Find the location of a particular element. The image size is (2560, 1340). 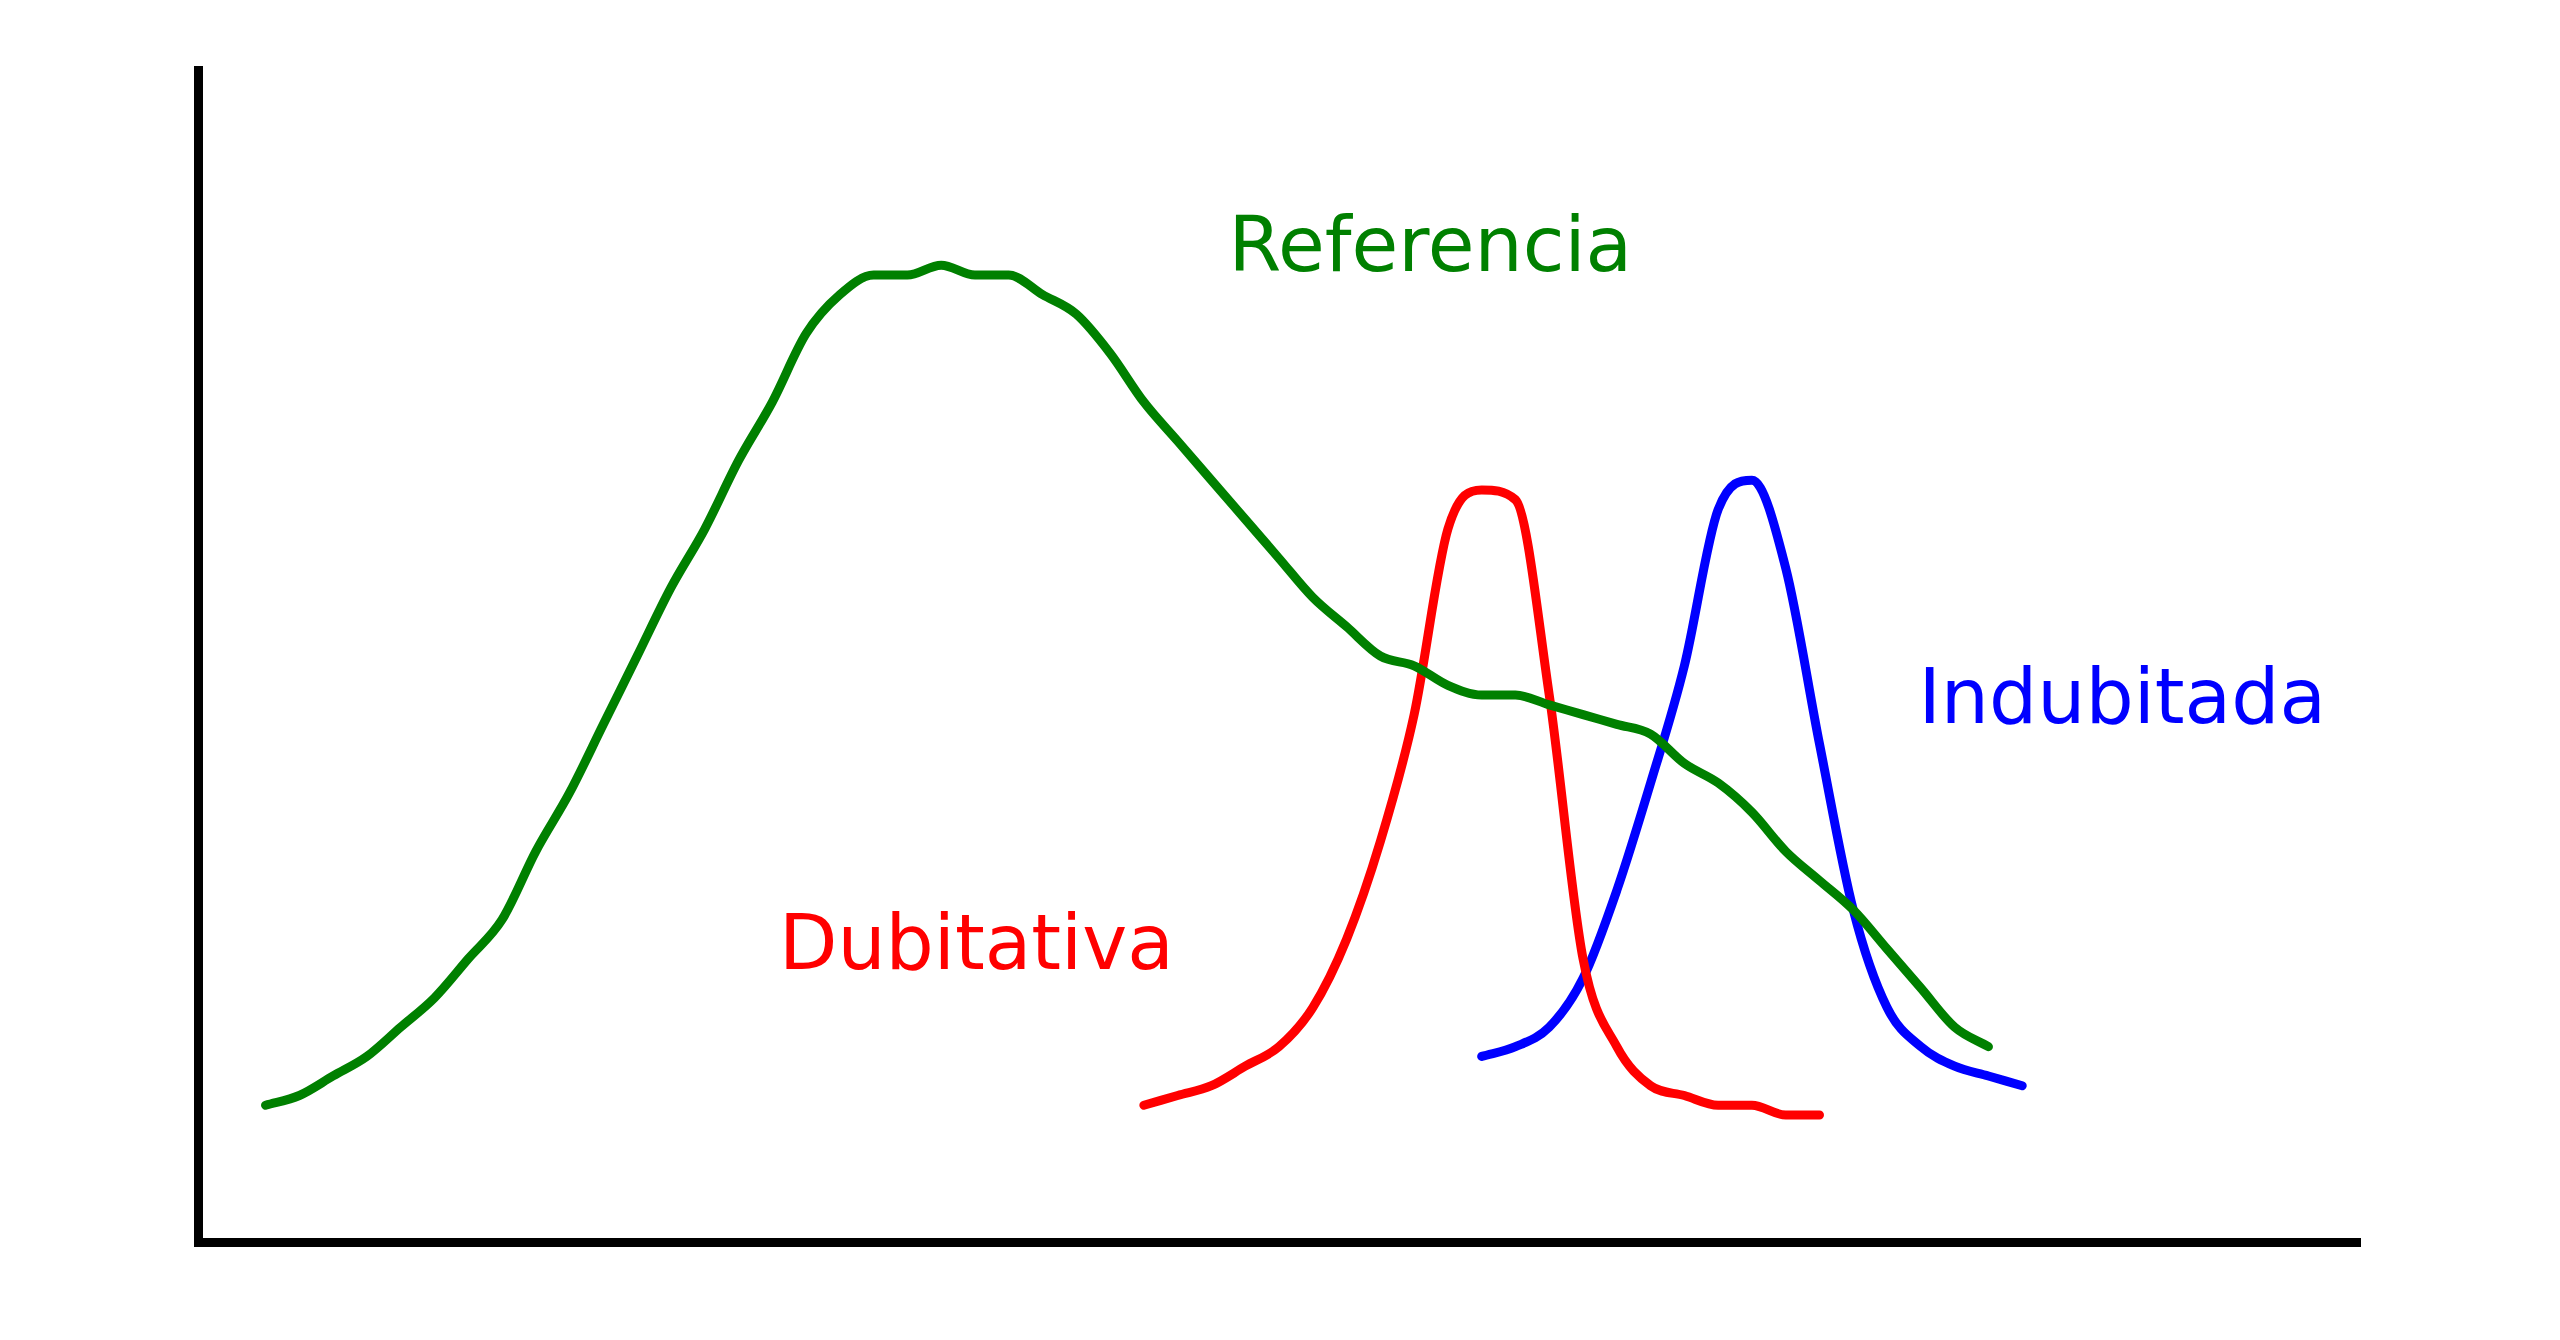

series-label: Indubitada is located at coordinates (2122, 696).